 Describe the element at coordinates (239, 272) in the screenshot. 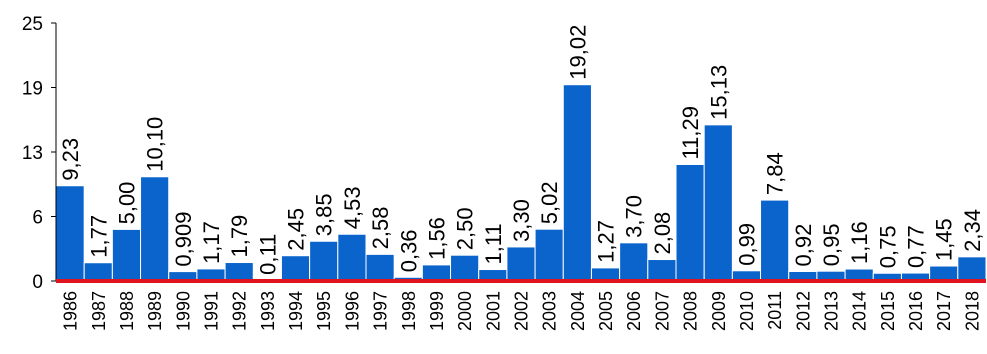

I see `bar-1992` at that location.